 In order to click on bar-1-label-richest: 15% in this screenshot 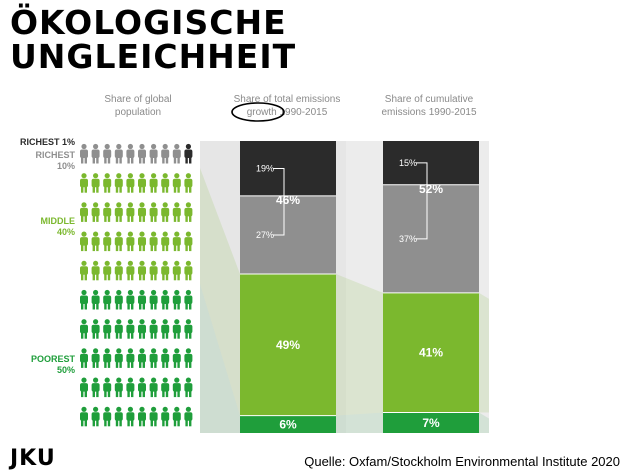, I will do `click(408, 163)`.